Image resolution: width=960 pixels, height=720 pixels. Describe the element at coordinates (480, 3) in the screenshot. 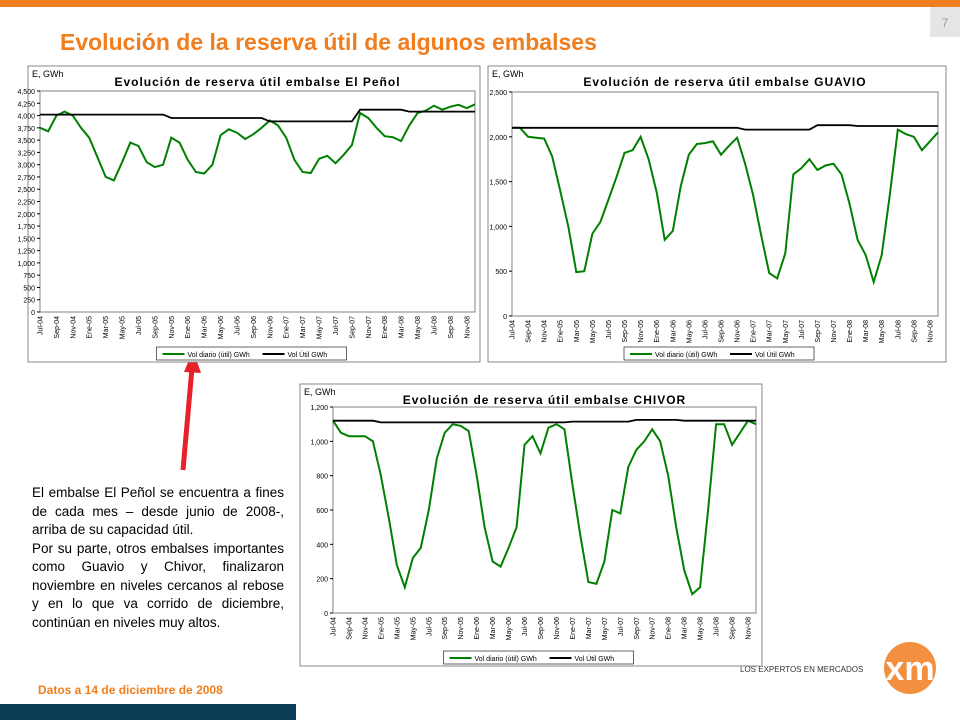

I see `top-bar` at that location.